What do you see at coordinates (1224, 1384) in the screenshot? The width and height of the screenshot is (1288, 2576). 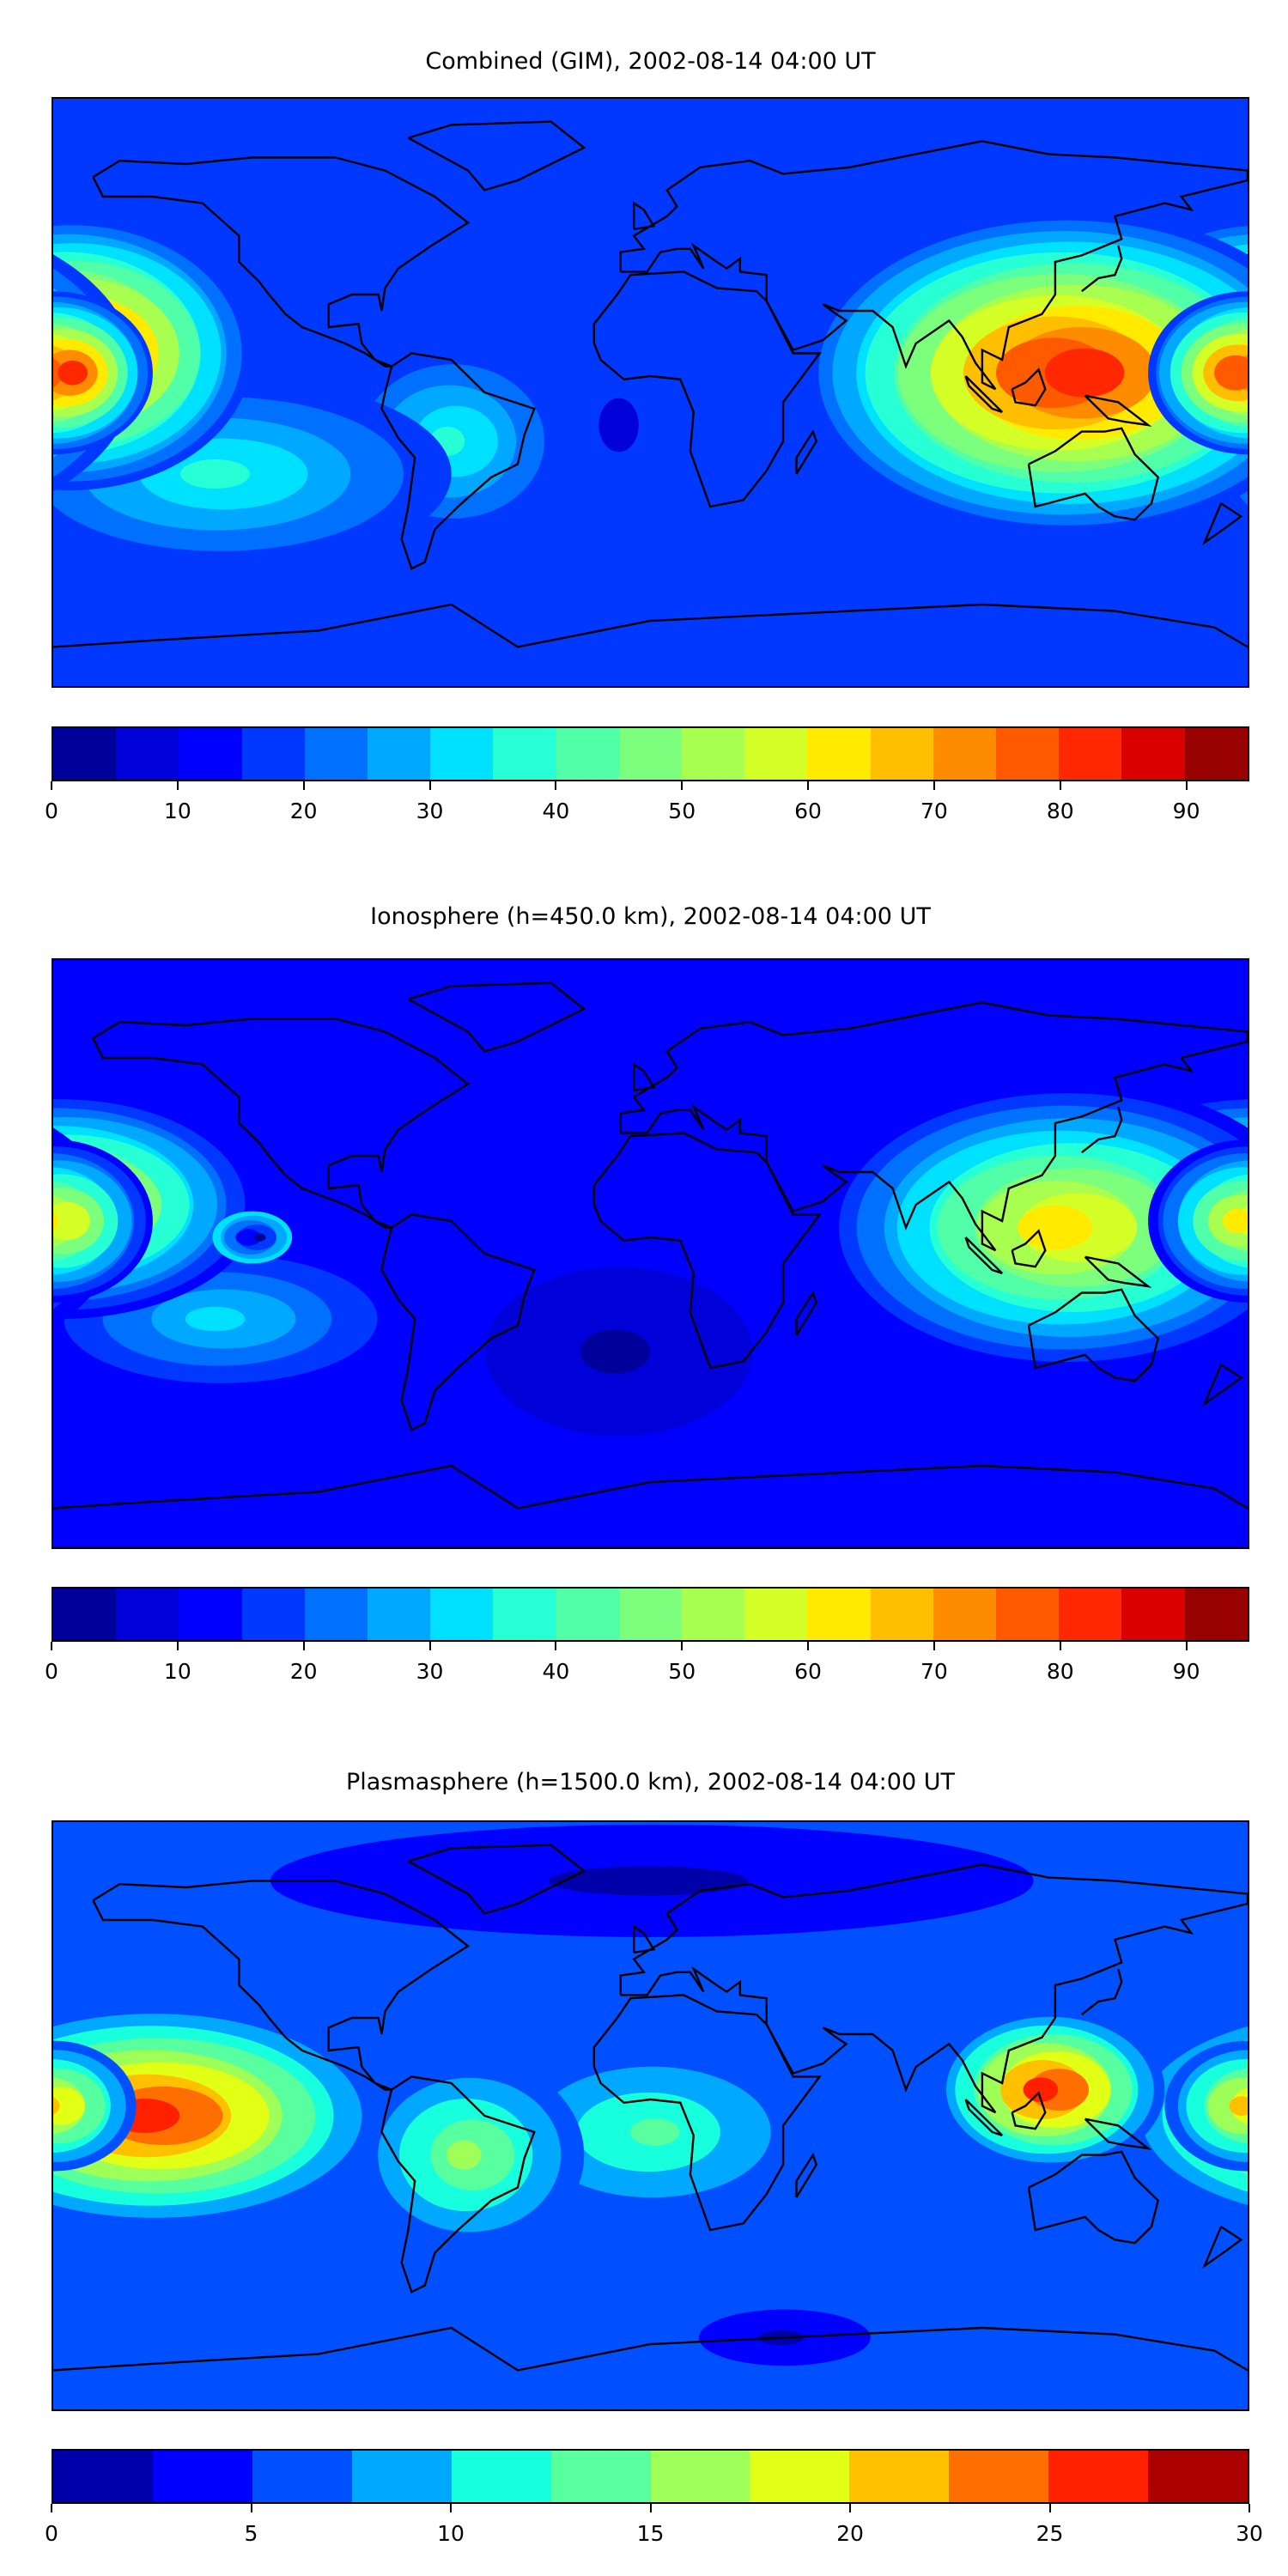 I see `coastline-new-zealand` at bounding box center [1224, 1384].